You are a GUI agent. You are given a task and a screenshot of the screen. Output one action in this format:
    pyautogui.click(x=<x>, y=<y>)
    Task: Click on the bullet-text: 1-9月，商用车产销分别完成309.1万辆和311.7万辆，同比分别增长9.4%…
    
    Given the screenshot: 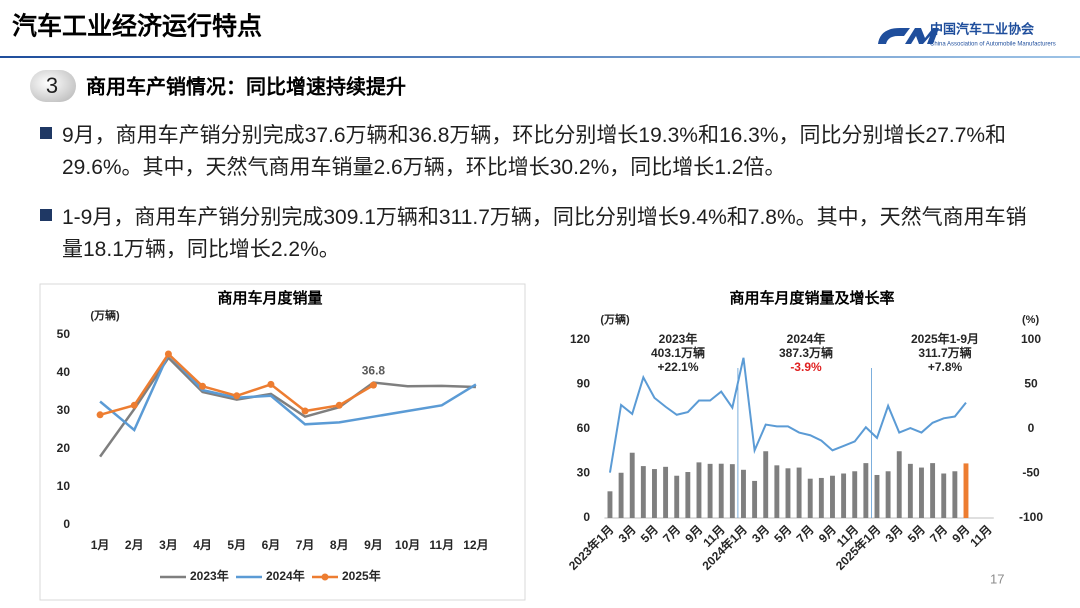 What is the action you would take?
    pyautogui.click(x=544, y=233)
    